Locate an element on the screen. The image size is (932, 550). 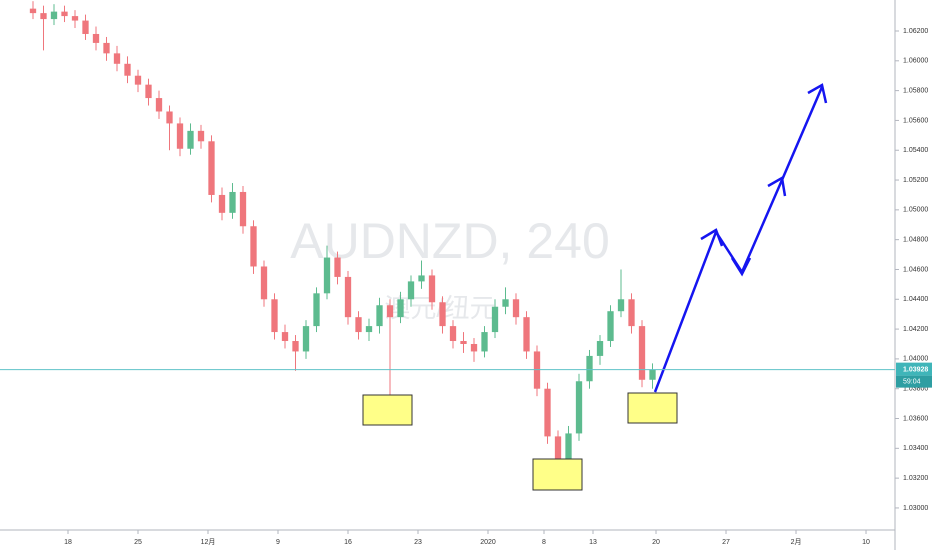
y-tick-label: 1.04600 is located at coordinates (915, 269).